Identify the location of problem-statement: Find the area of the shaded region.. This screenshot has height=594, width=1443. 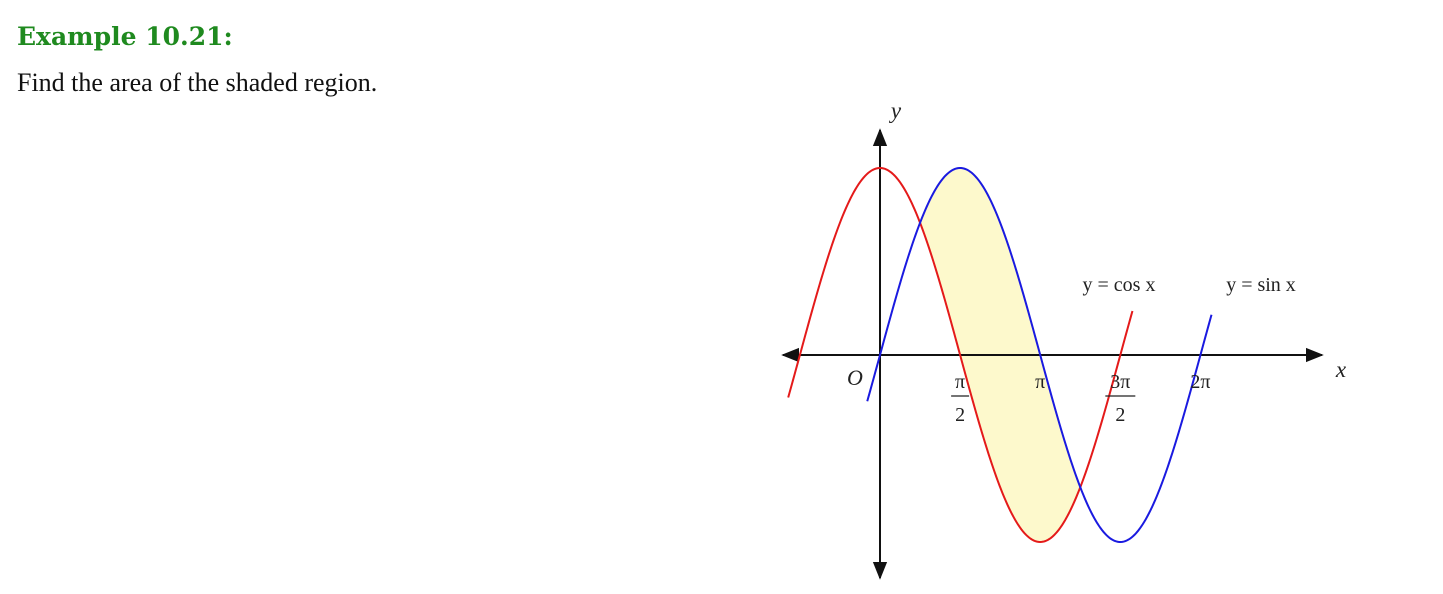
(197, 82).